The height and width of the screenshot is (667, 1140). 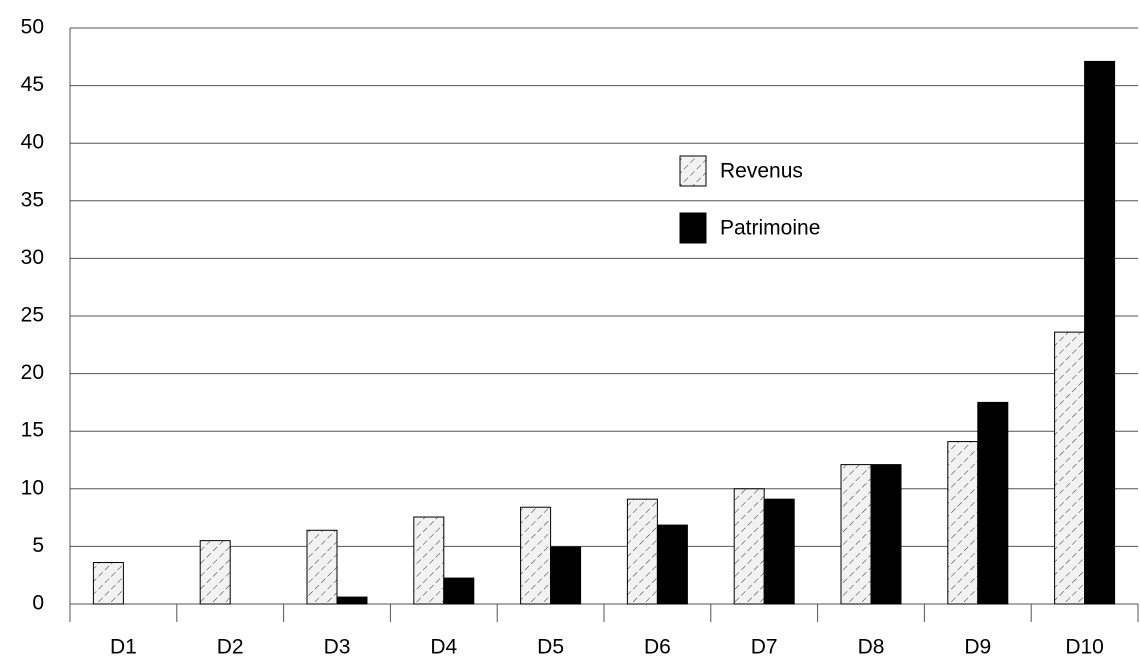 What do you see at coordinates (32, 372) in the screenshot?
I see `y-tick-label: 20` at bounding box center [32, 372].